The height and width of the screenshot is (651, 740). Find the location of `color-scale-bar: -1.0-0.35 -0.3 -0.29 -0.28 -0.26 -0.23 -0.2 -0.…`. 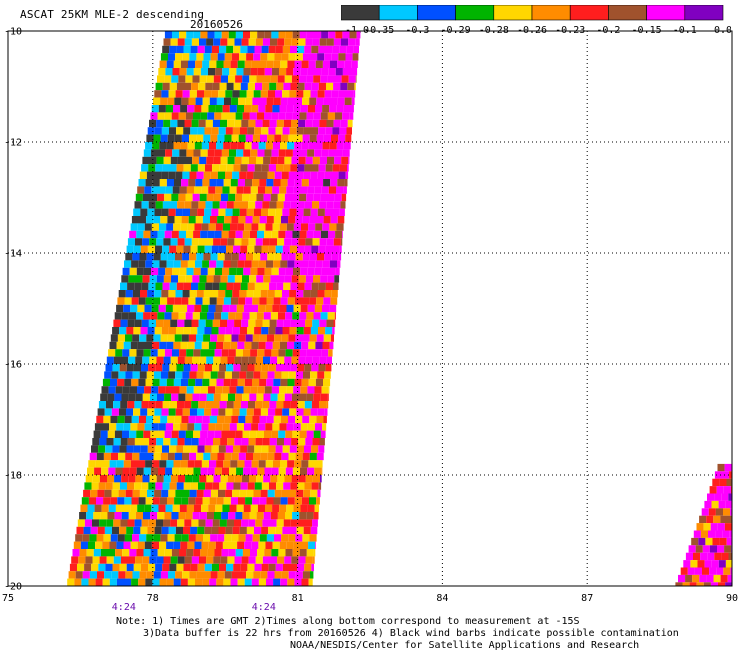

color-scale-bar: -1.0-0.35 -0.3 -0.29 -0.28 -0.26 -0.23 -0.2 -0.… is located at coordinates (536, 20).